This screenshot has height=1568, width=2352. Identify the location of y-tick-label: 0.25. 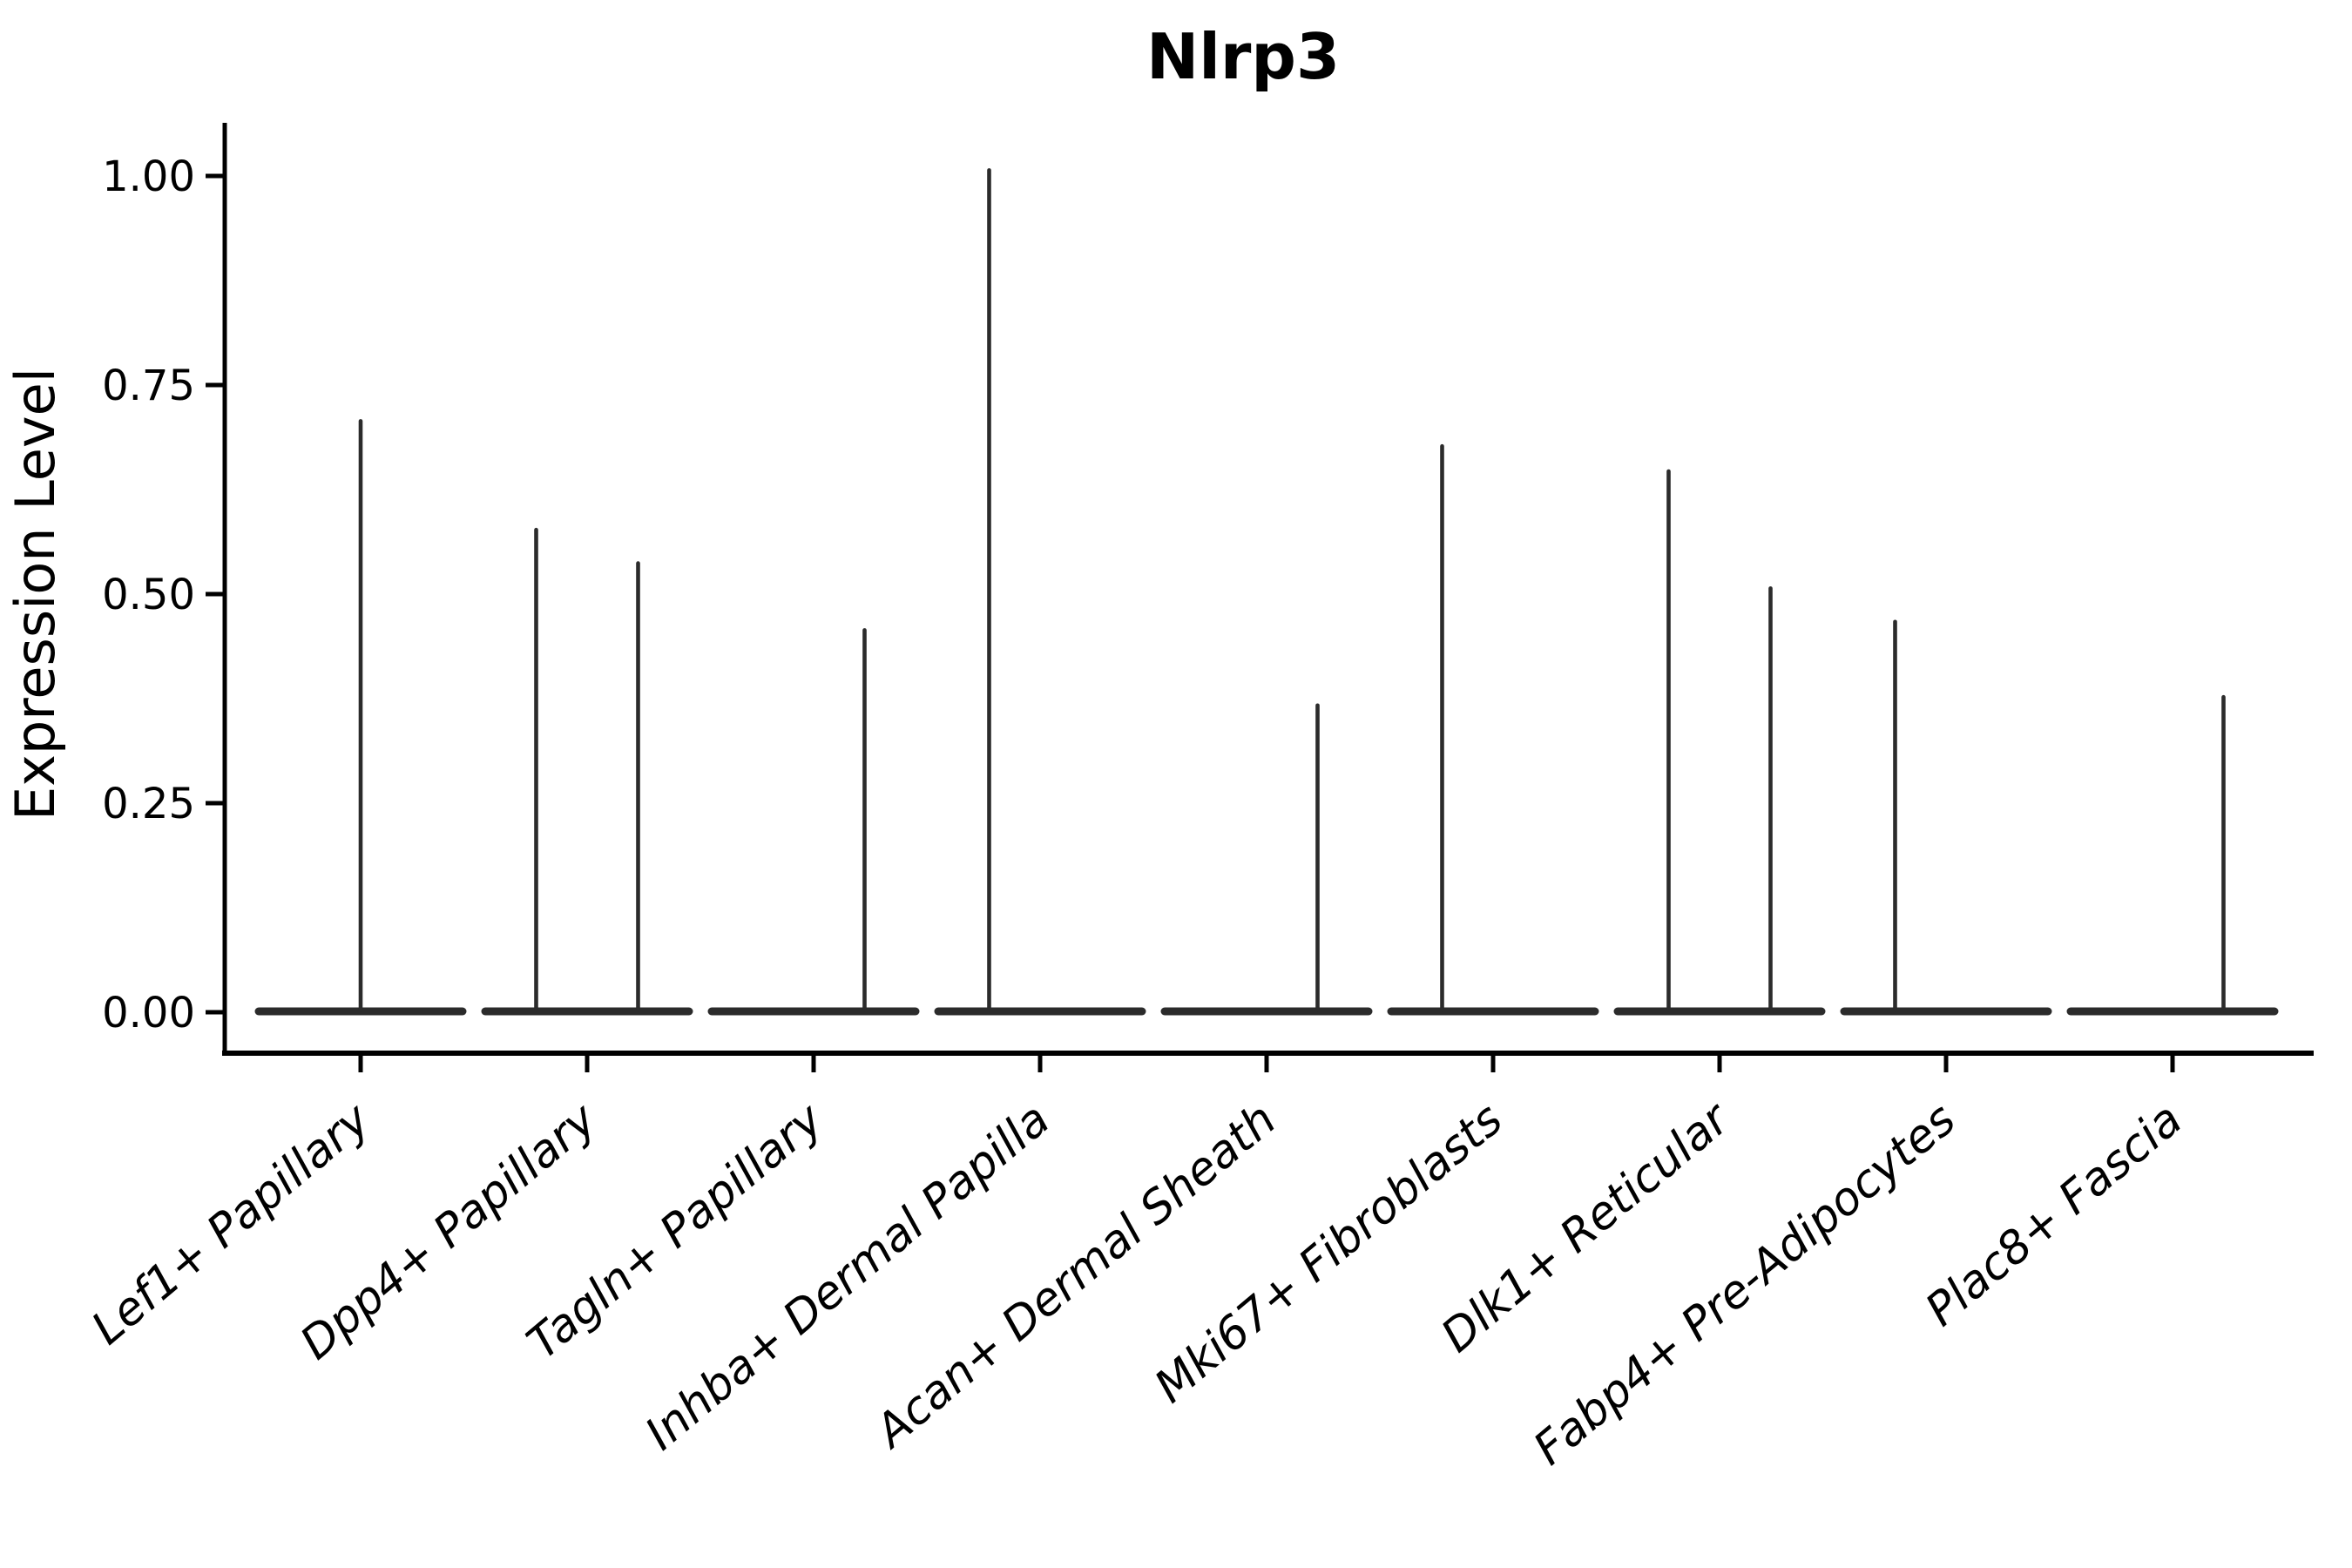
(148, 804).